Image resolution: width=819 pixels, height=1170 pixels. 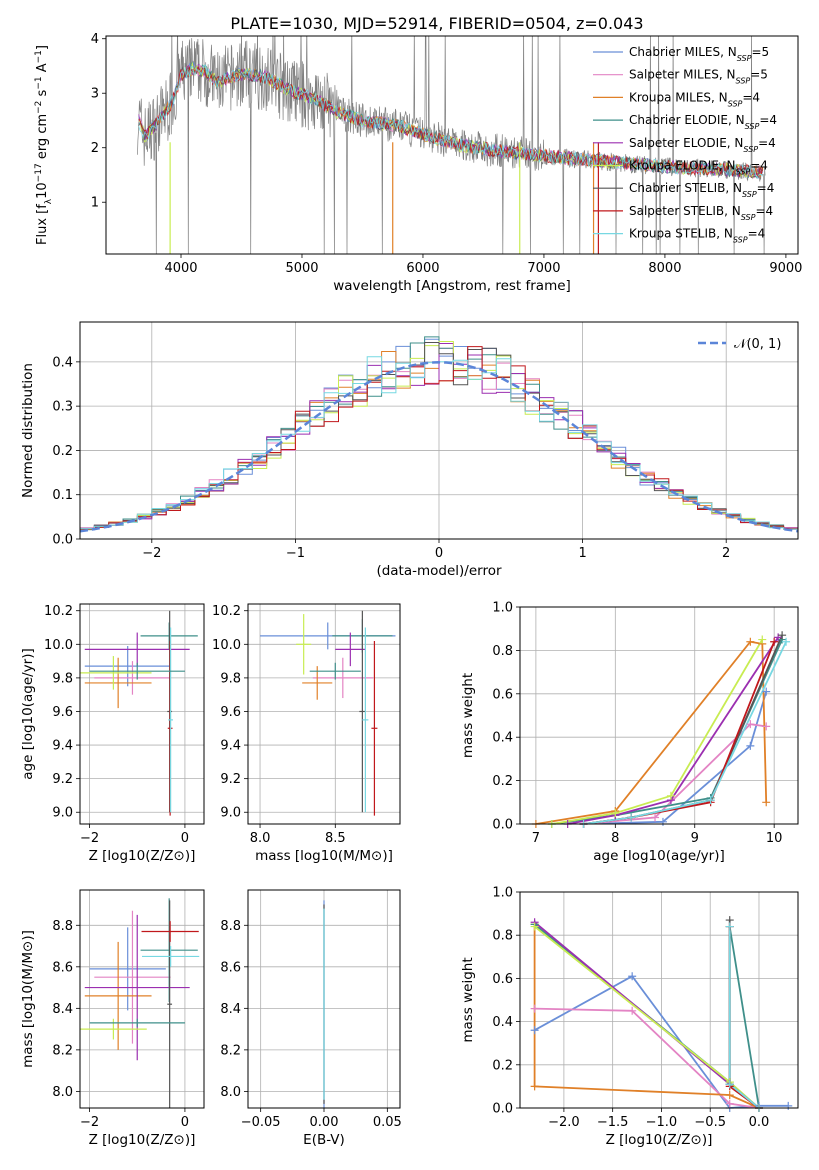 I want to click on observed-spectrum, so click(x=451, y=145).